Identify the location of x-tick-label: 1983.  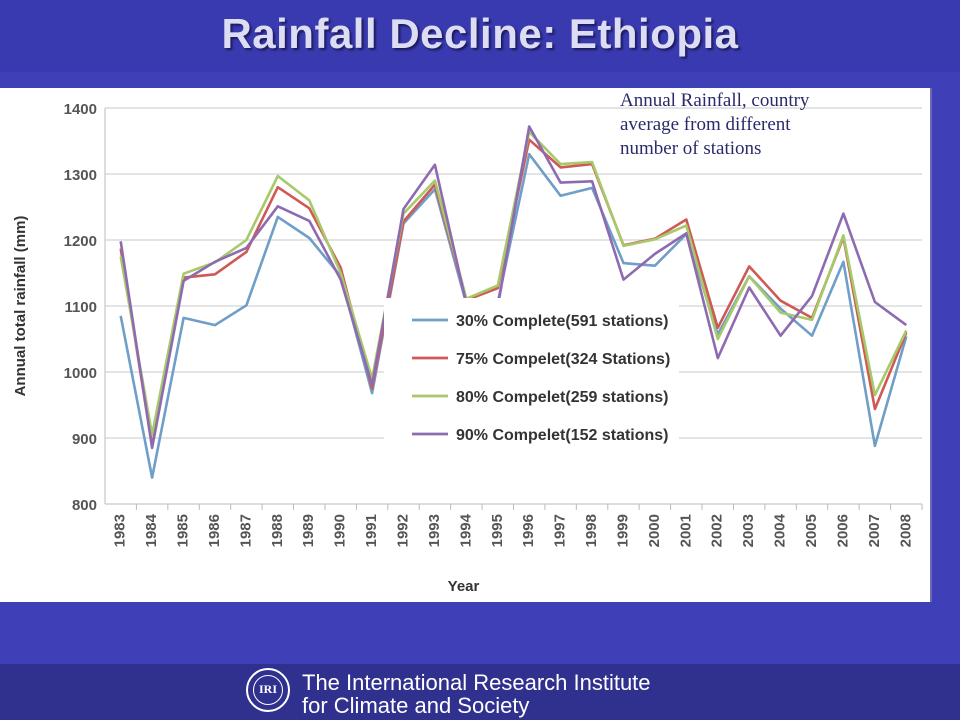
(120, 530).